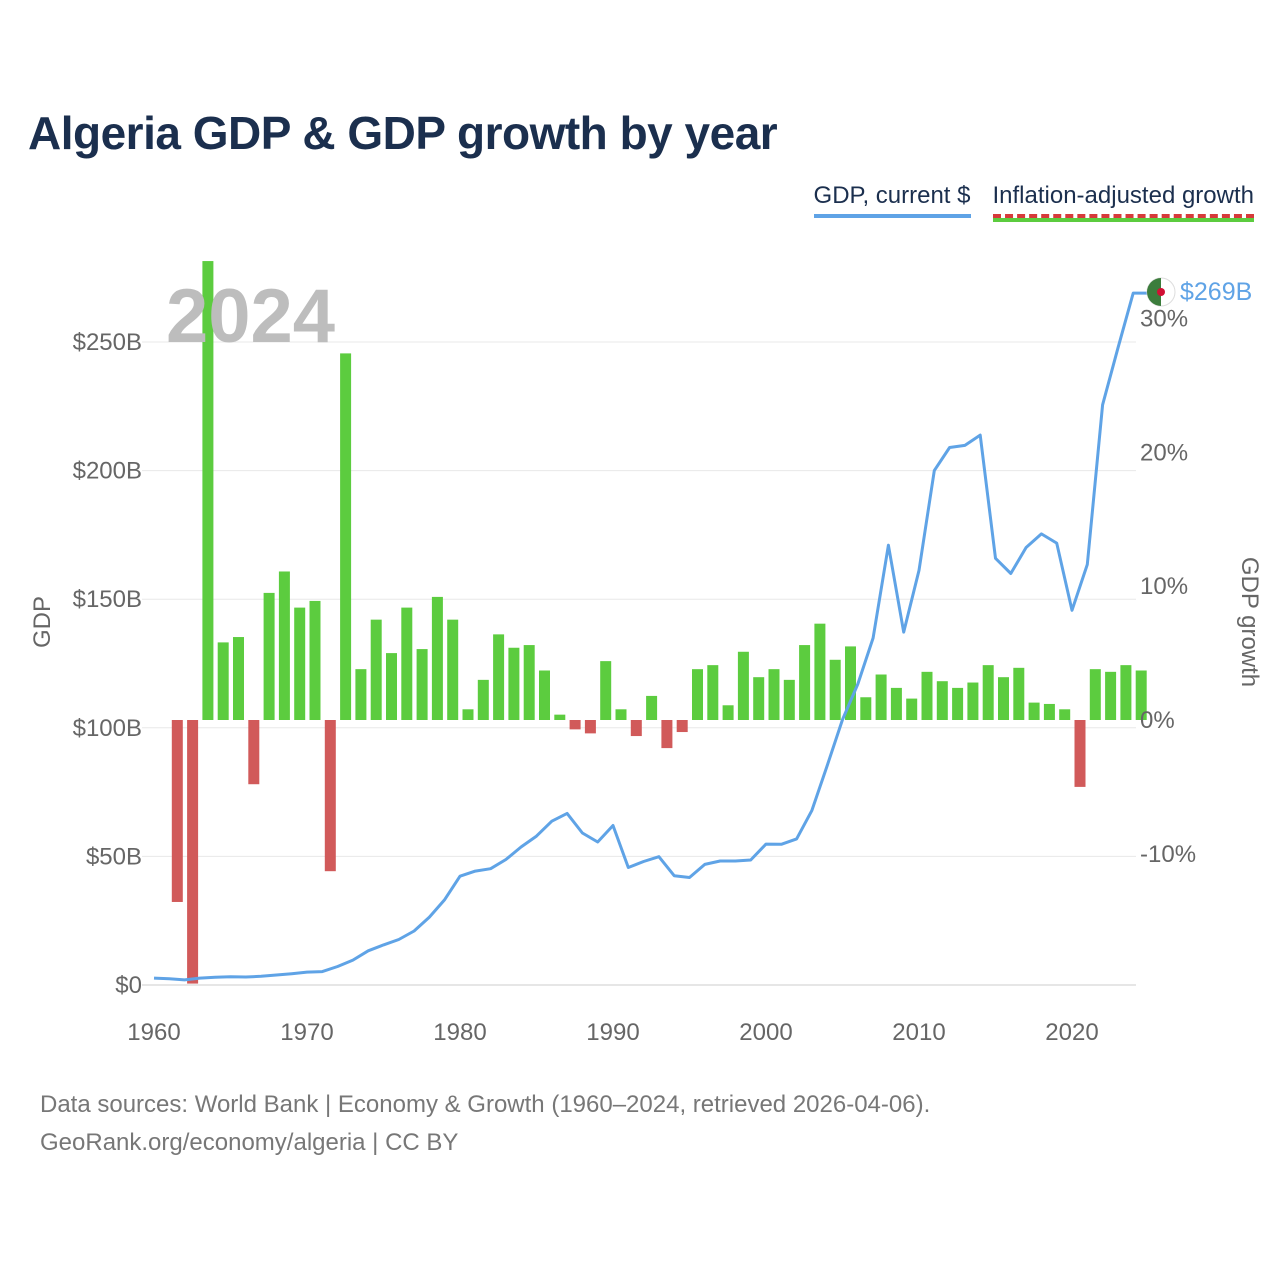 The height and width of the screenshot is (1280, 1280). What do you see at coordinates (284, 645) in the screenshot?
I see `growth-bar-1968` at bounding box center [284, 645].